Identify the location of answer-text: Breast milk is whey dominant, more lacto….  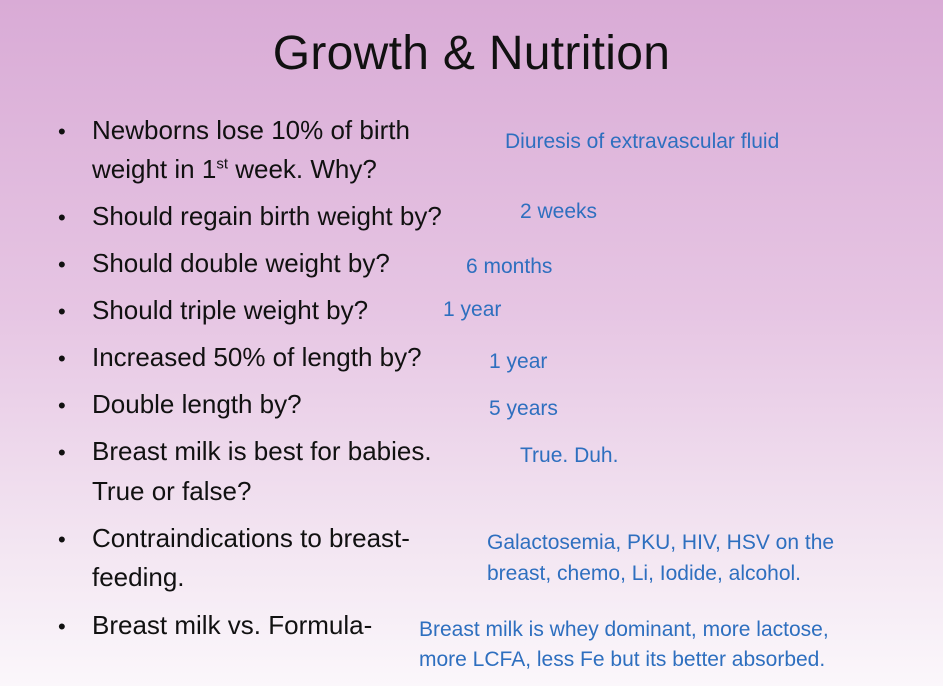
(624, 629).